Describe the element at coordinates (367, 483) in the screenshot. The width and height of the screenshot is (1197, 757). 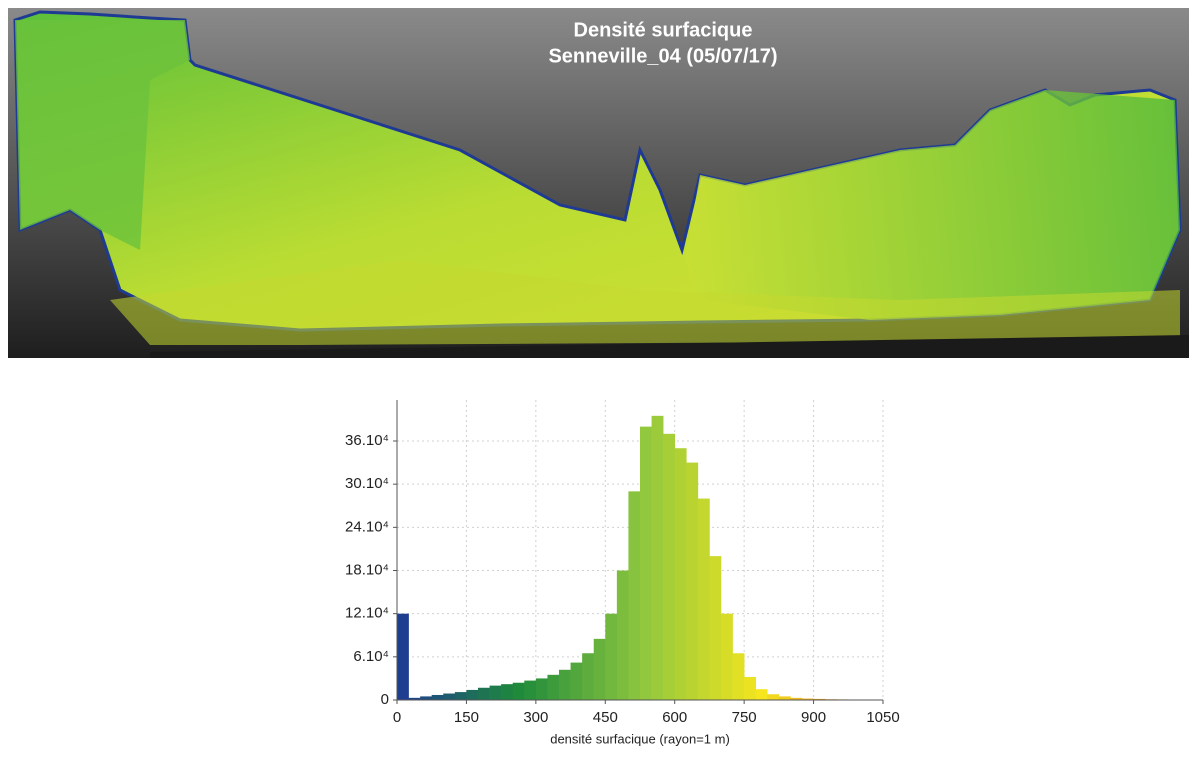
I see `y-tick-label: 30.10⁴` at that location.